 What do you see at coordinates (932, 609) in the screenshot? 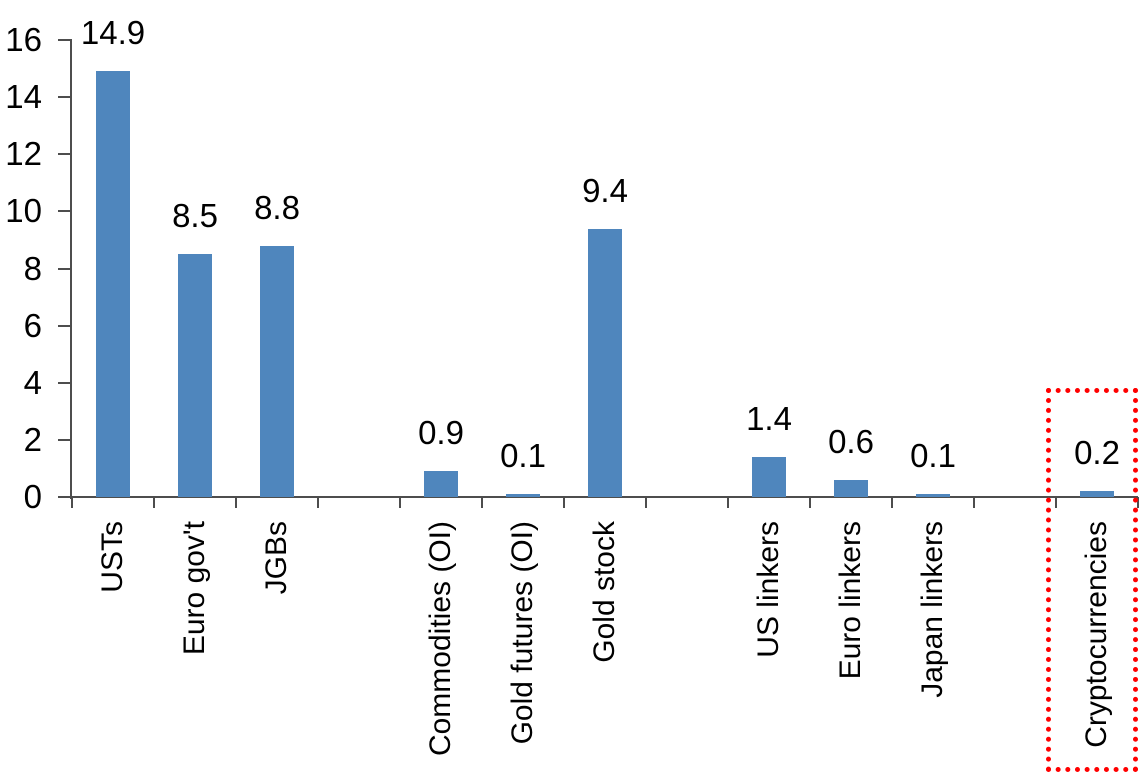
I see `x-axis-category-label: Japan linkers` at bounding box center [932, 609].